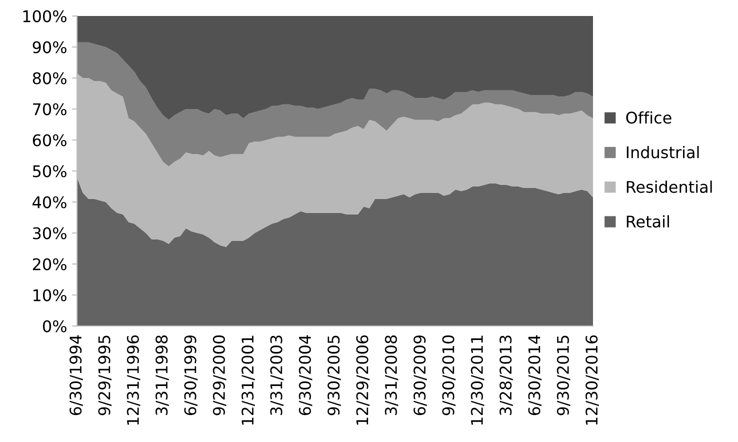 This screenshot has width=738, height=442. What do you see at coordinates (563, 376) in the screenshot?
I see `x-tick-label: 9/30/2015` at bounding box center [563, 376].